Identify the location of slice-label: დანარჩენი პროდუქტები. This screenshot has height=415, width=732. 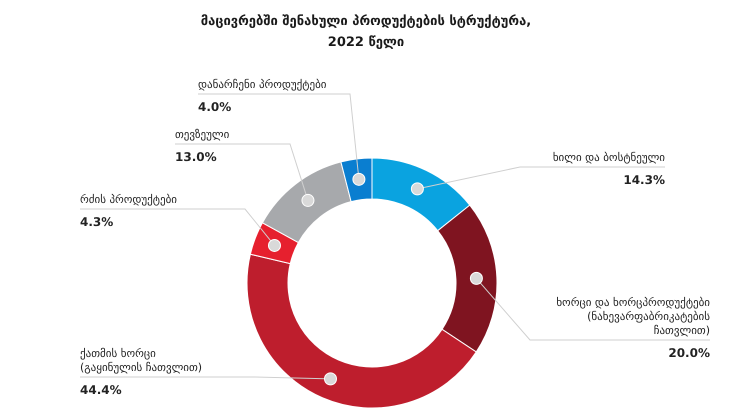
(262, 84).